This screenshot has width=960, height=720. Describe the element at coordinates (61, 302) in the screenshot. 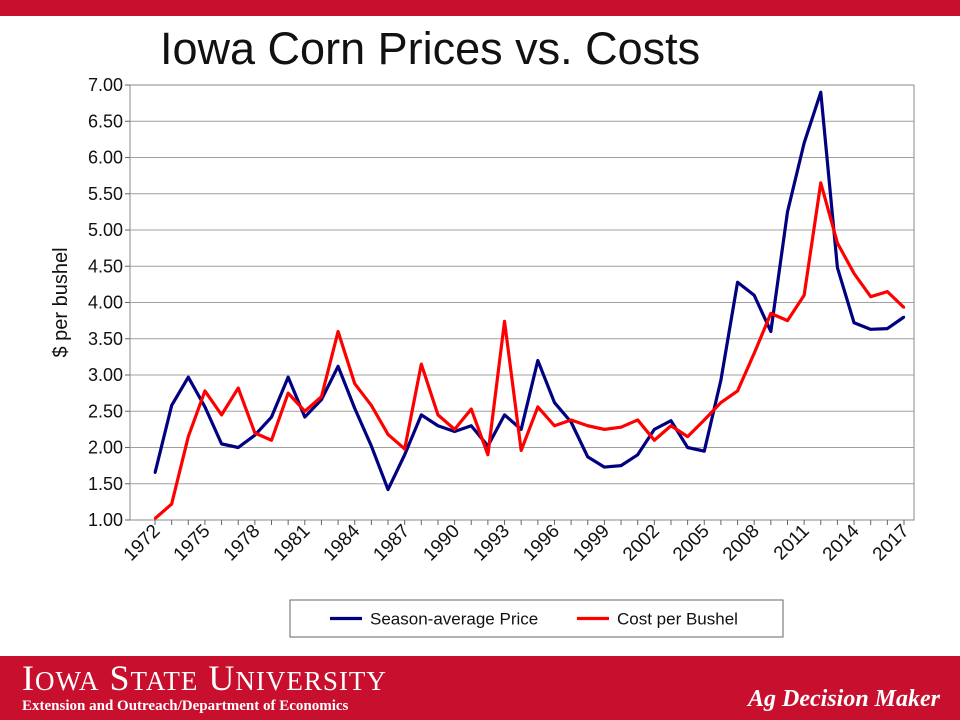

I see `y-axis-label: $ per bushel` at that location.